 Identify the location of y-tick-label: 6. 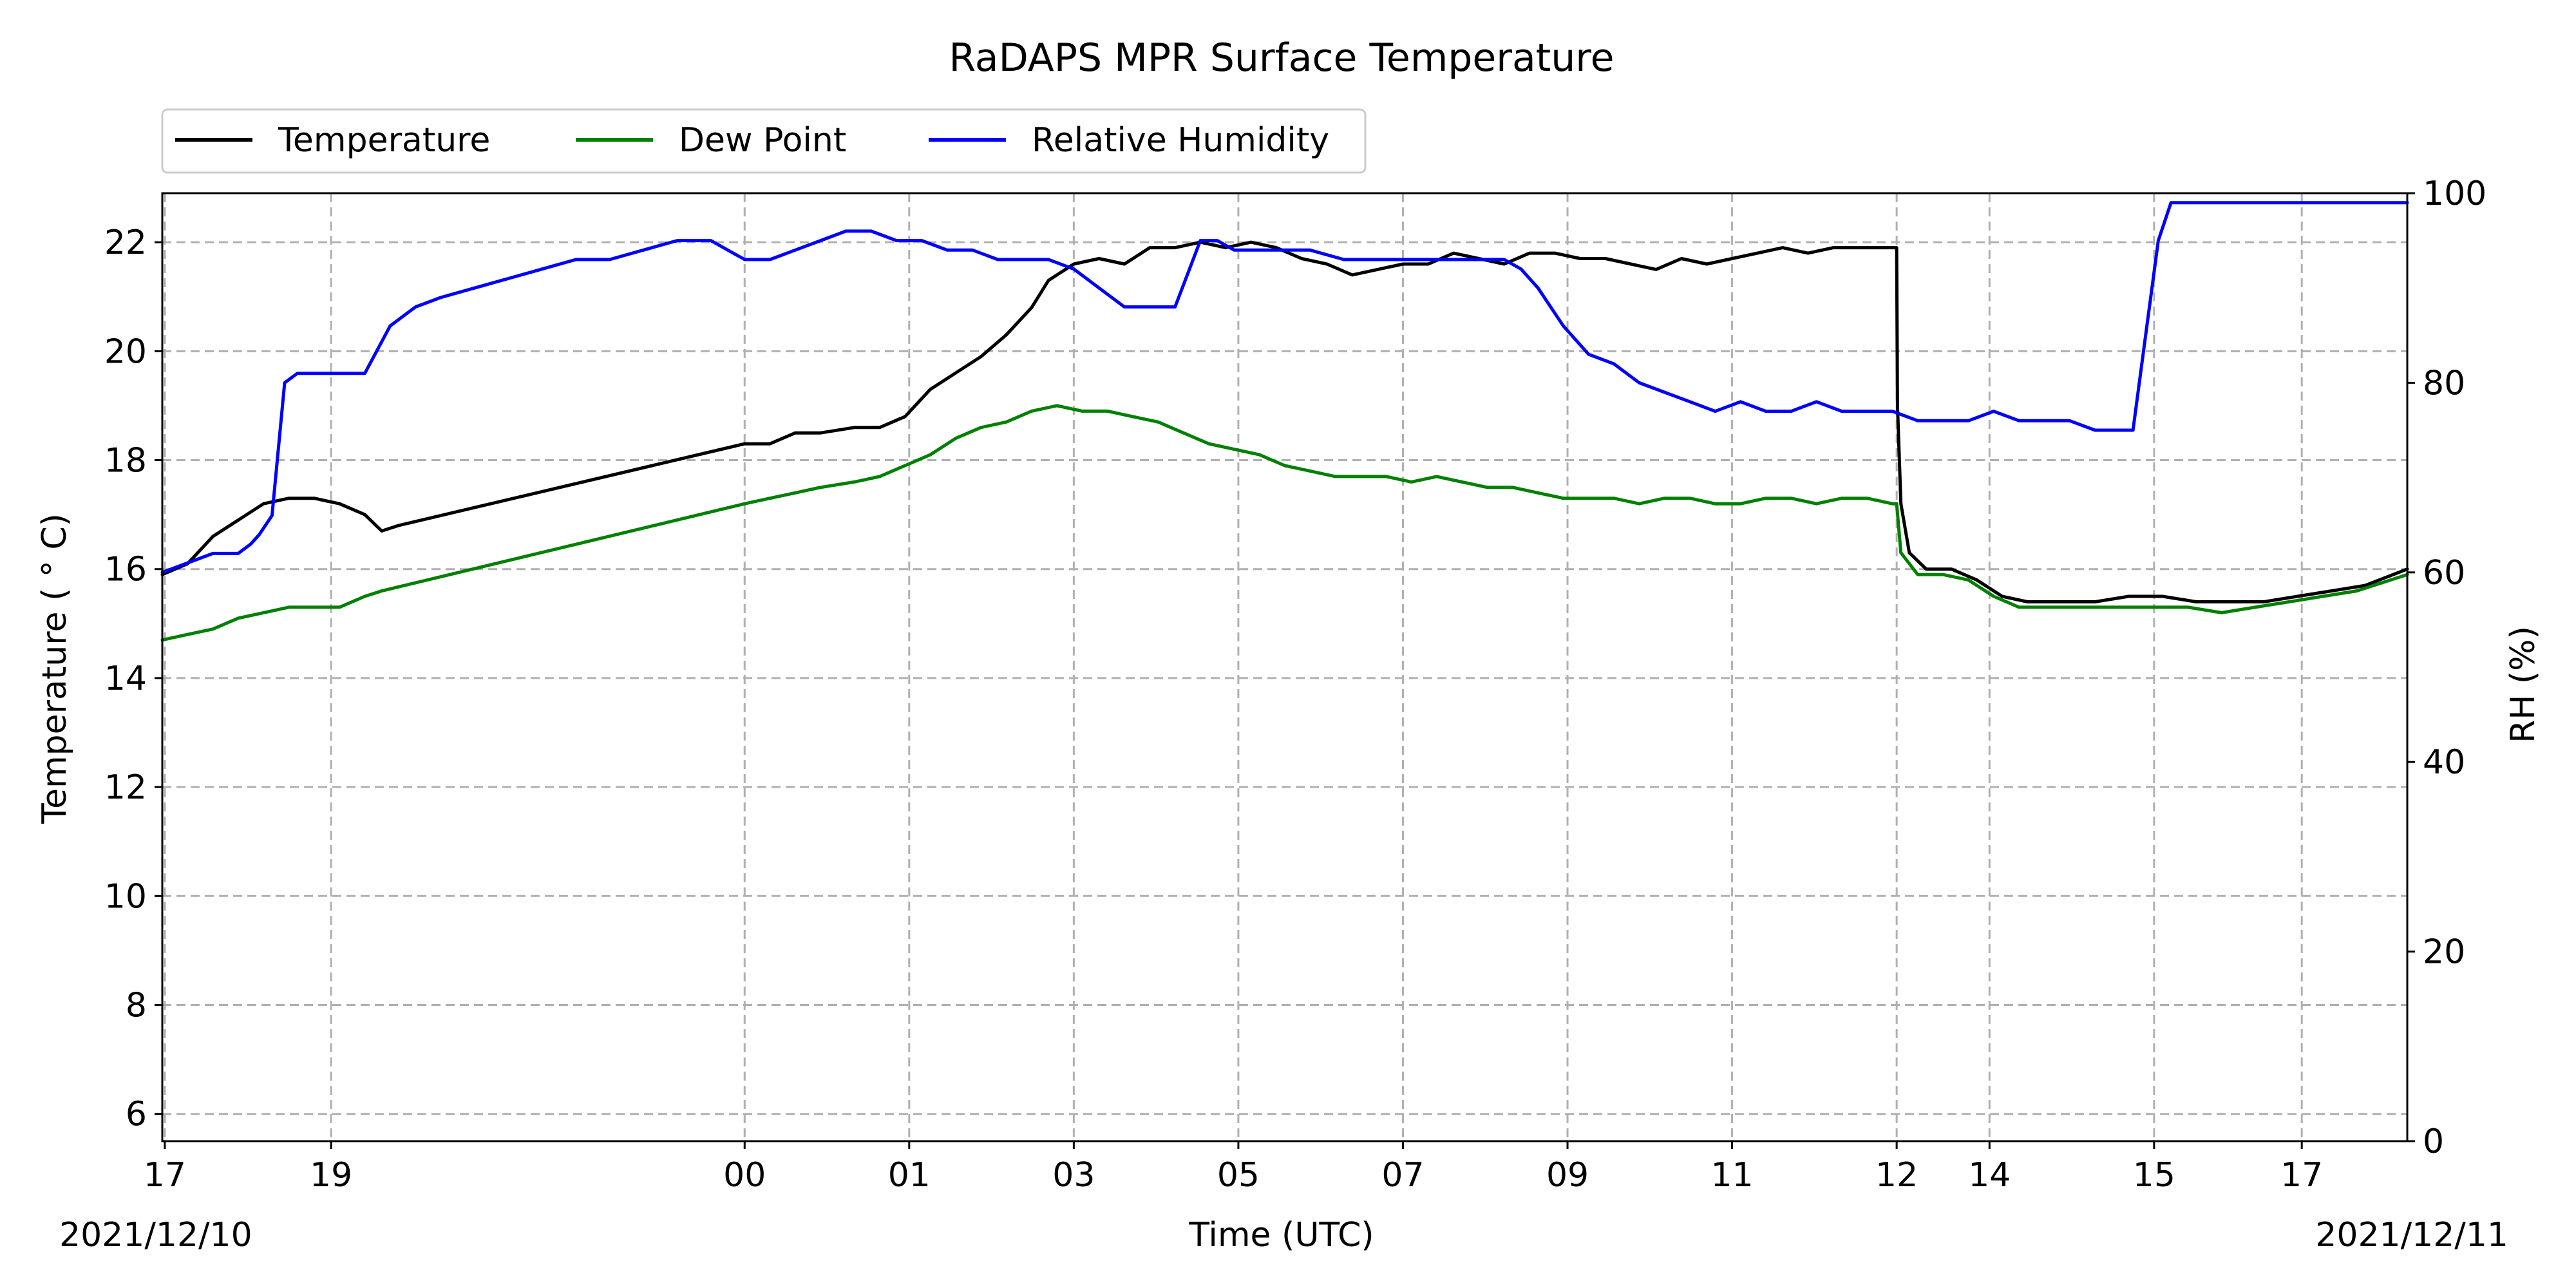
(136, 1114).